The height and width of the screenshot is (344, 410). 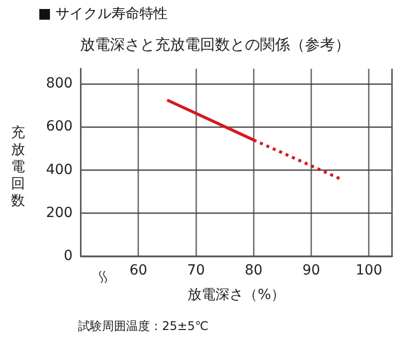 I want to click on y-axis-title: 充放電回数, so click(x=18, y=167).